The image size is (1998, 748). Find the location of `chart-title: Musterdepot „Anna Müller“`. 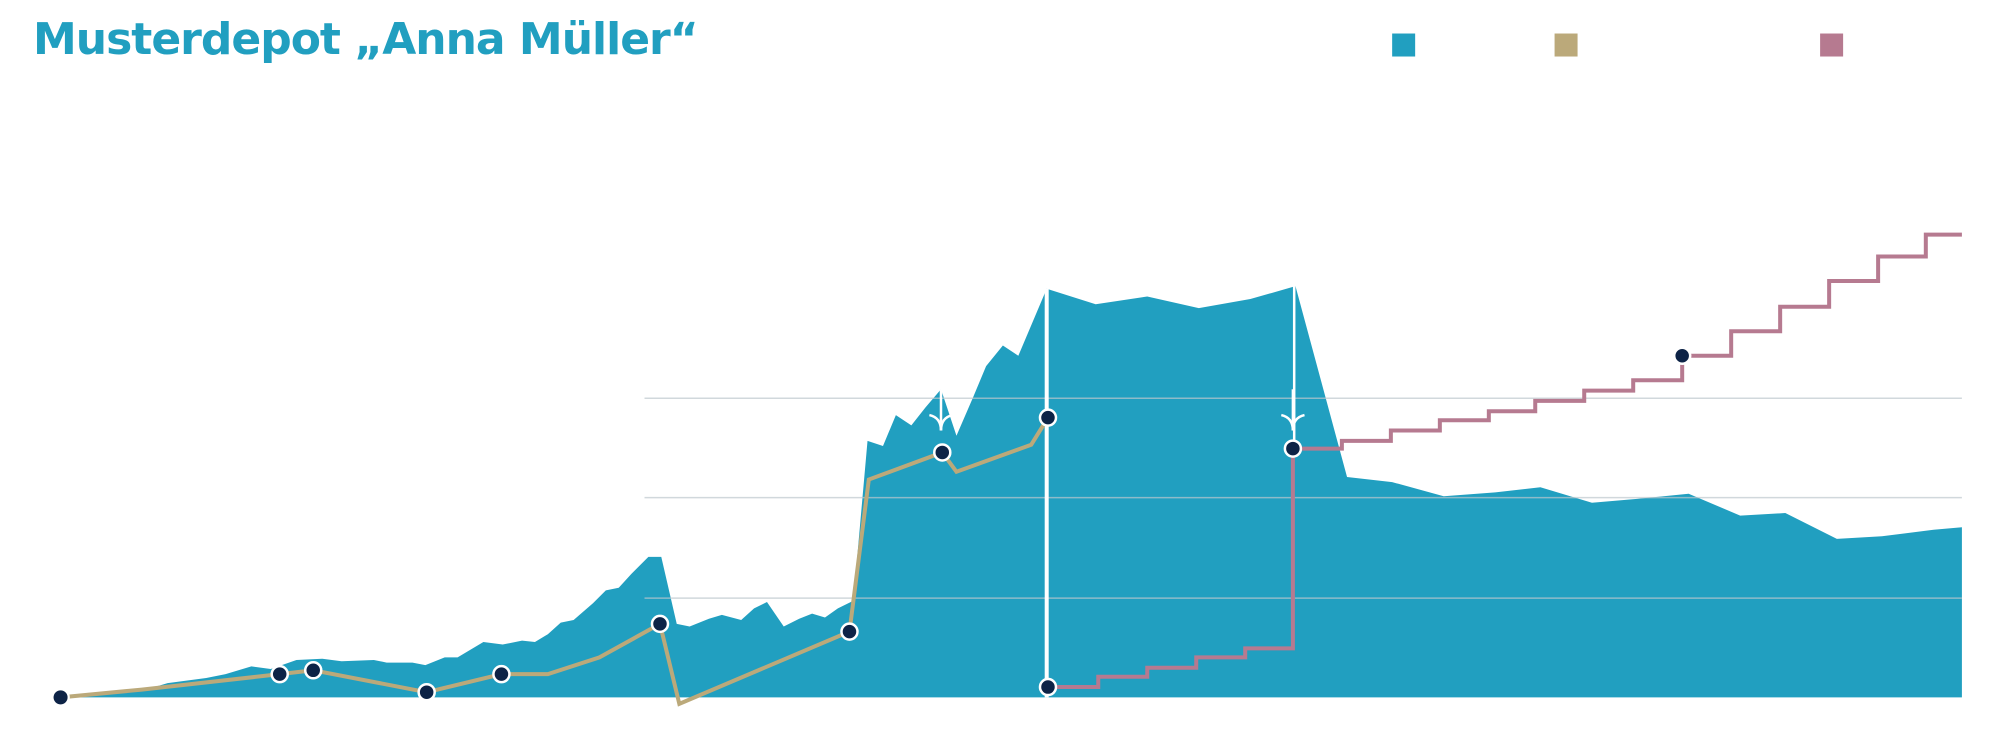

chart-title: Musterdepot „Anna Müller“ is located at coordinates (365, 39).